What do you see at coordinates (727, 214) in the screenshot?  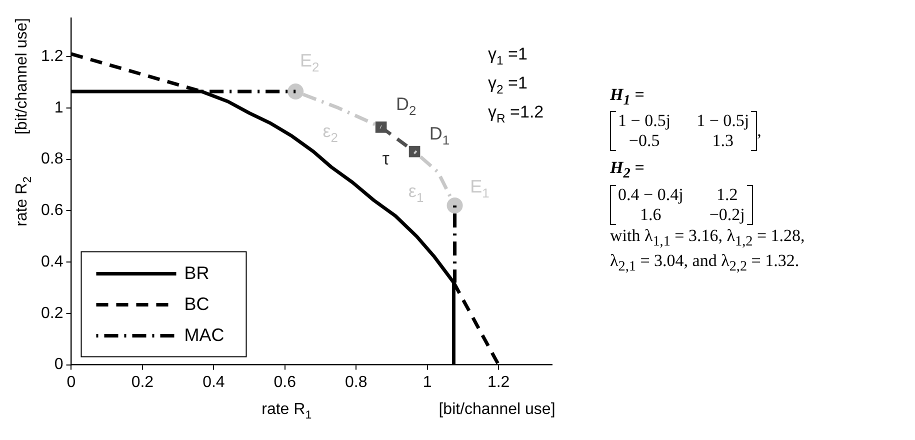 I see `text: −0.2j` at bounding box center [727, 214].